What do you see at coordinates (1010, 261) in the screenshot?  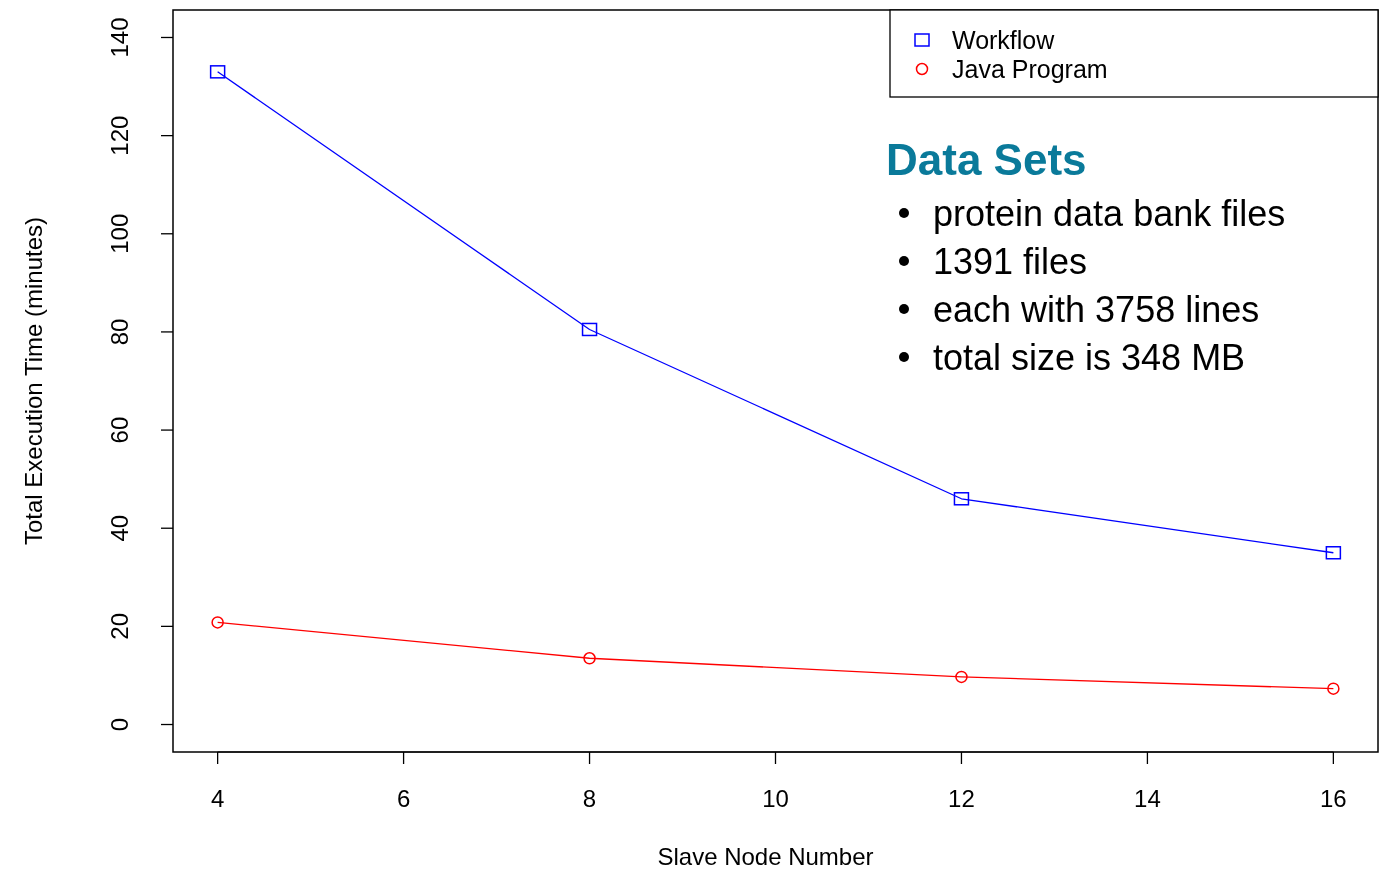 I see `annotation: 1391 files` at bounding box center [1010, 261].